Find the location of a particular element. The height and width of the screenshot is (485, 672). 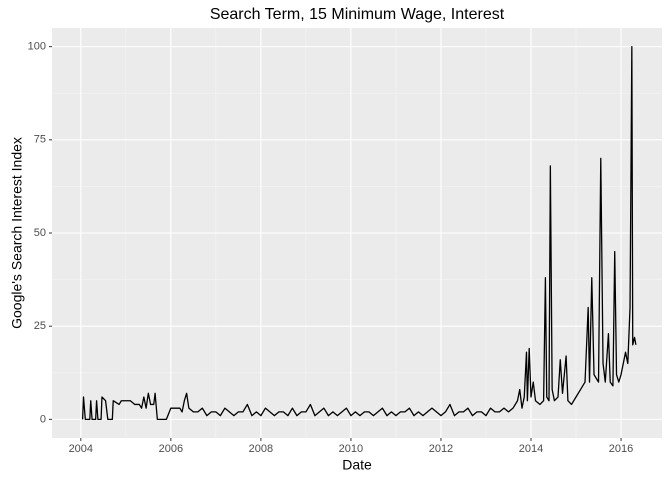

chart-title: Search Term, 15 Minimum Wage, Interest is located at coordinates (357, 14).